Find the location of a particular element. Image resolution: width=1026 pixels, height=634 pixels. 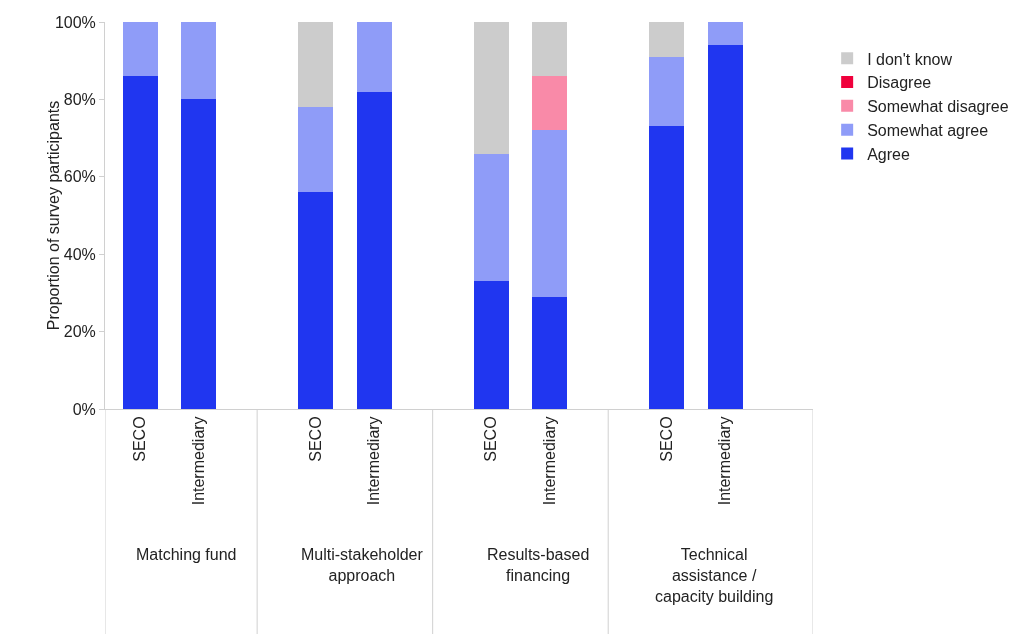

text: Multi-stakeholder approach is located at coordinates (362, 565).